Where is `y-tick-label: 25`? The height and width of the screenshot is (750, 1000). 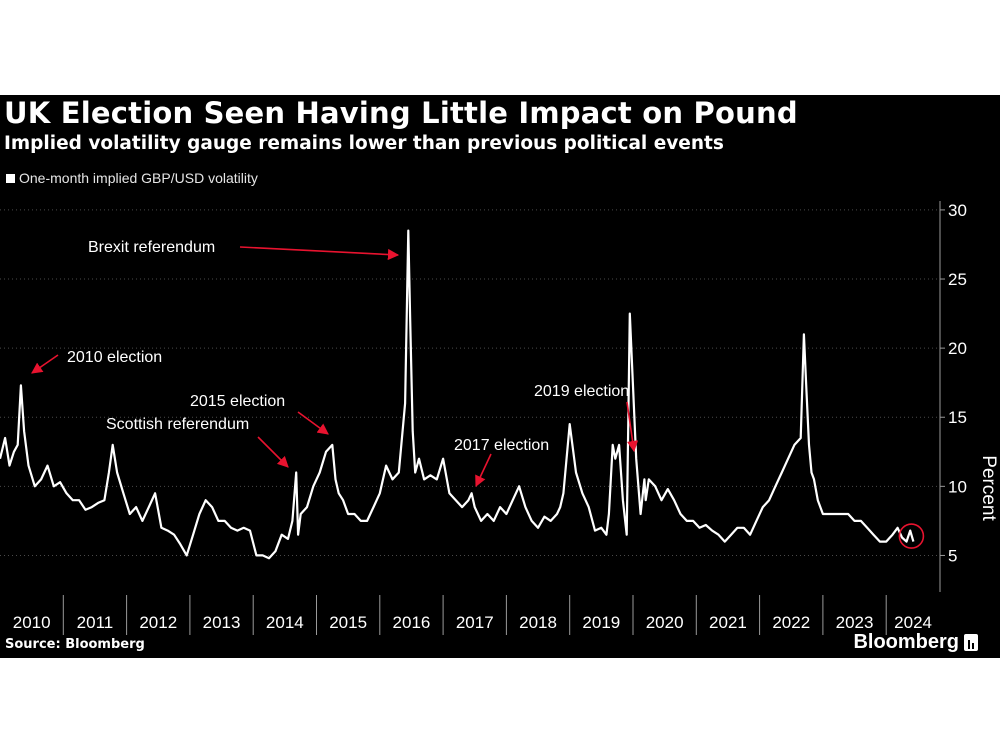
y-tick-label: 25 is located at coordinates (957, 279).